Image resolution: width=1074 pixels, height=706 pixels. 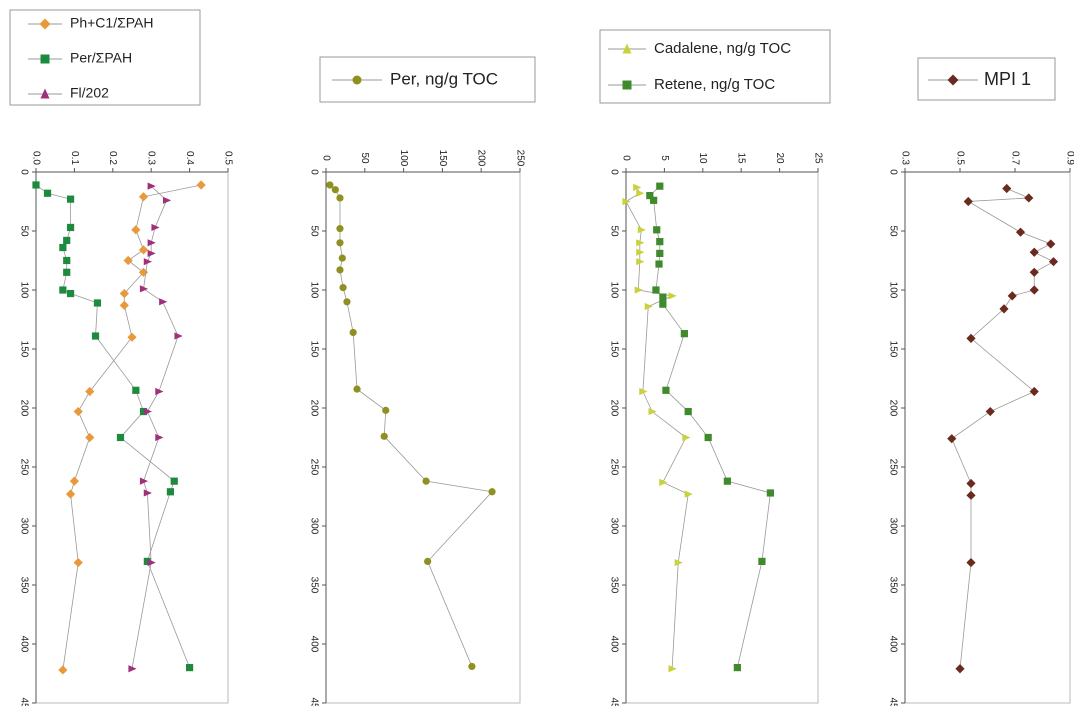 I want to click on x-tick-label: 5, so click(x=664, y=158).